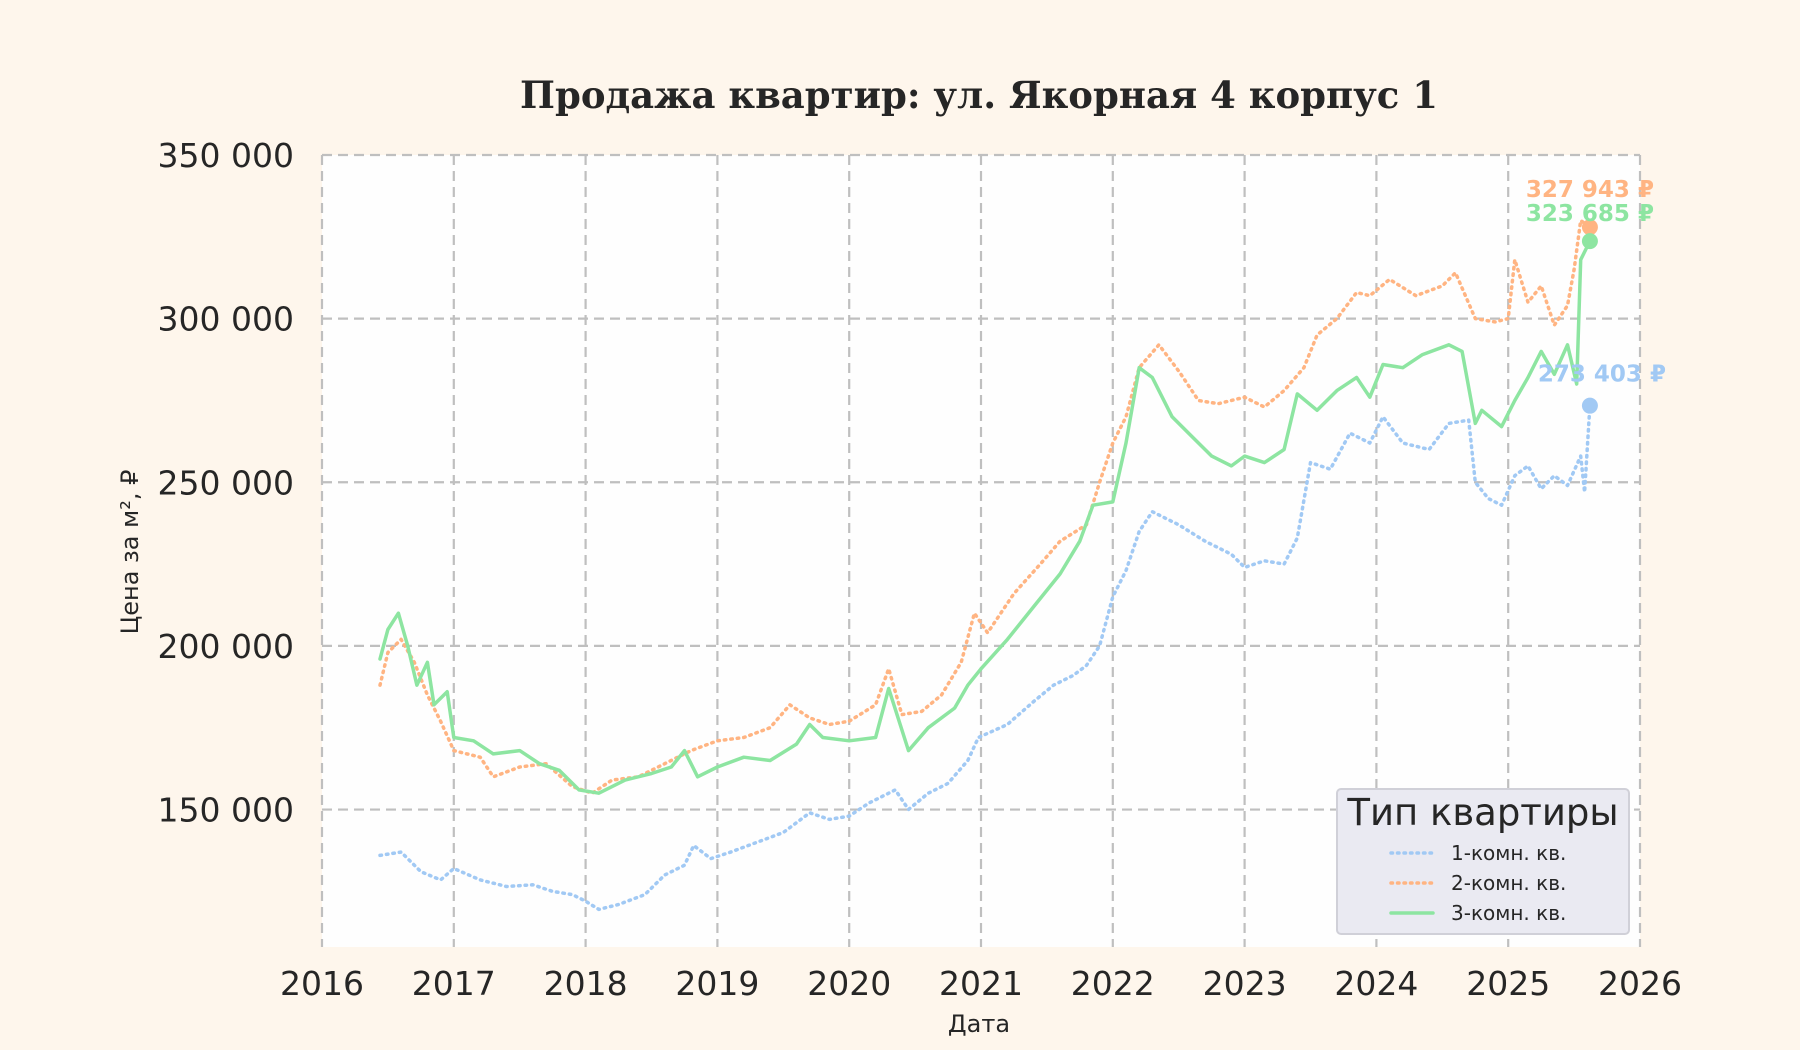  I want to click on x-tick-label: 2016, so click(322, 983).